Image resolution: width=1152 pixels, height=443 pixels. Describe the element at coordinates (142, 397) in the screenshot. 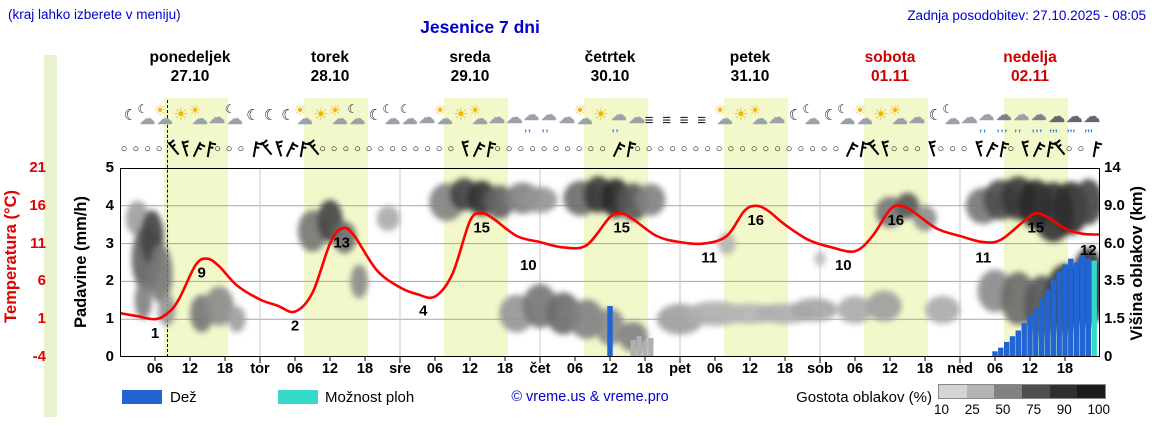

I see `rain-legend-swatch` at that location.